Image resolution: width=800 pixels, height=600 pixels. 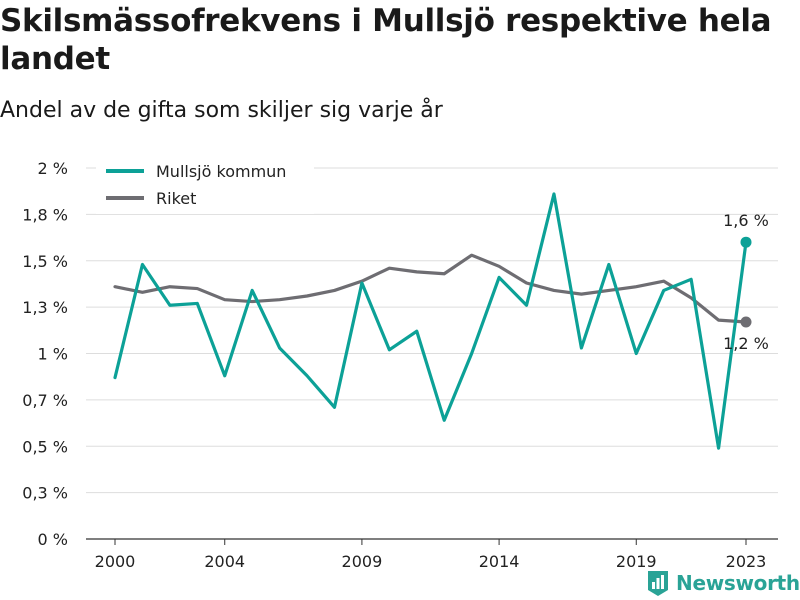 What do you see at coordinates (636, 561) in the screenshot?
I see `x-tick-label: 2019` at bounding box center [636, 561].